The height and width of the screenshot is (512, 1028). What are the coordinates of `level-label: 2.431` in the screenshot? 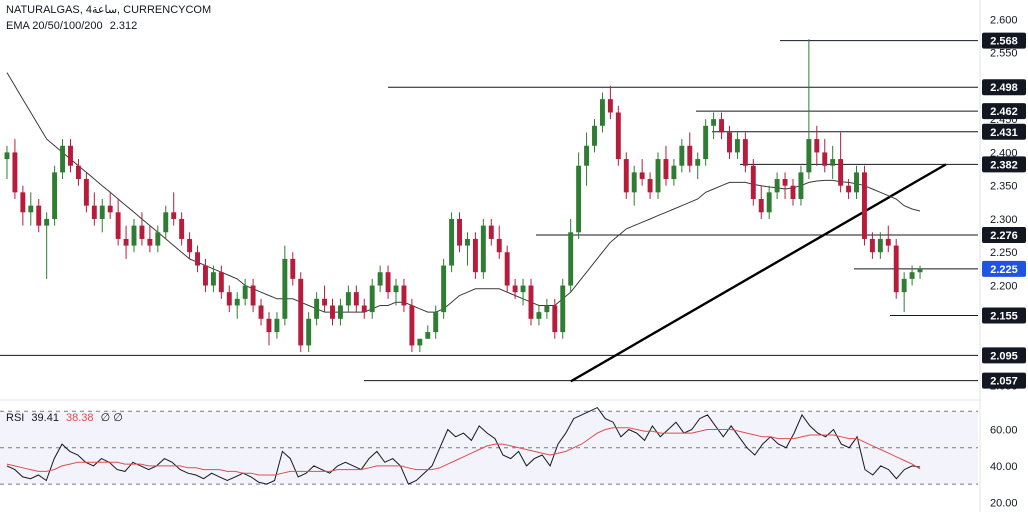 It's located at (1004, 131).